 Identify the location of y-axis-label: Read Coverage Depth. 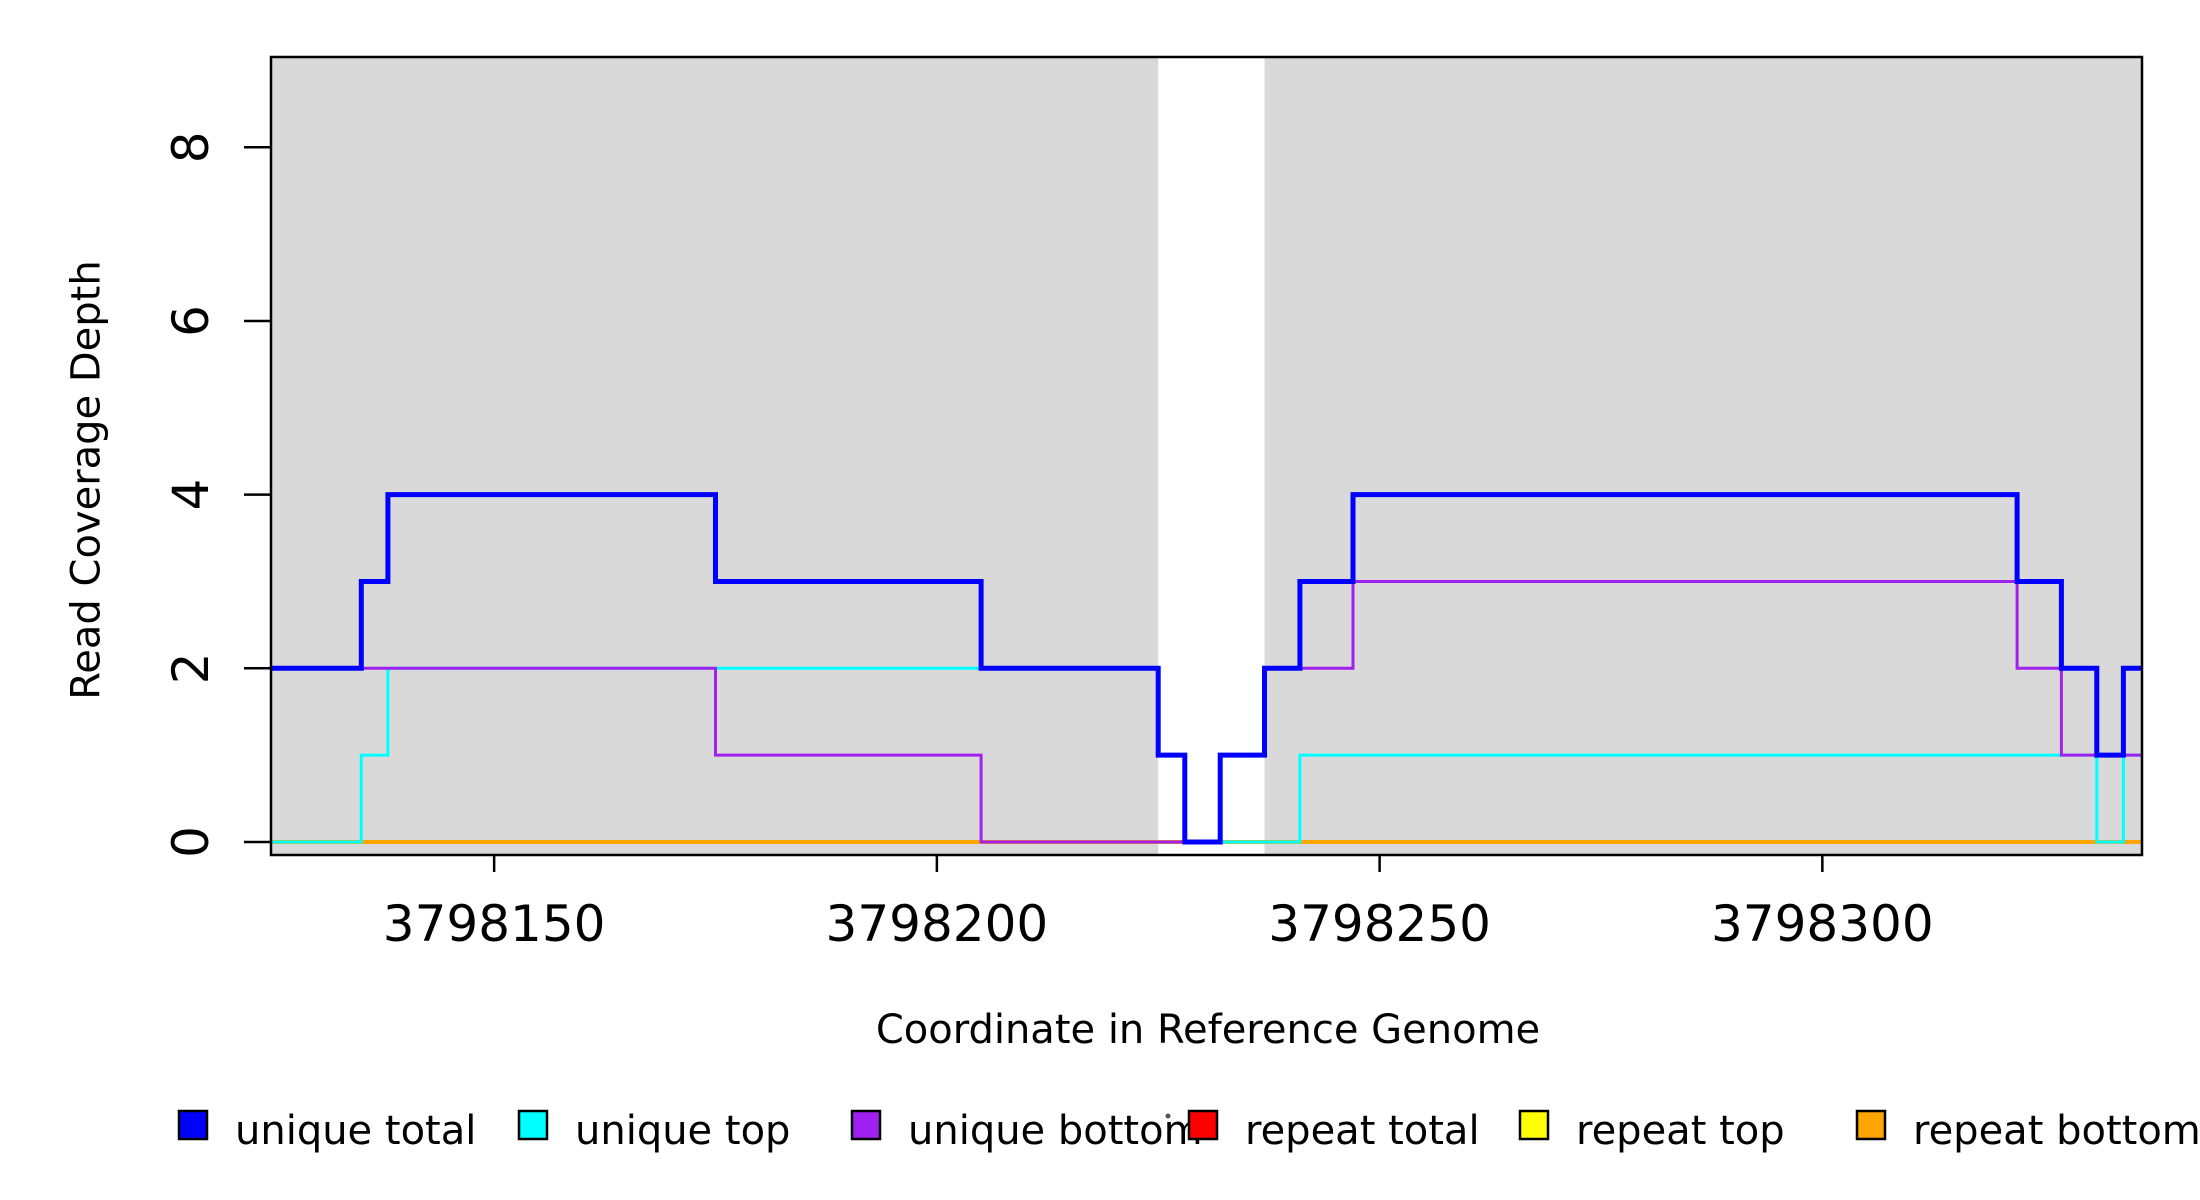
(86, 479).